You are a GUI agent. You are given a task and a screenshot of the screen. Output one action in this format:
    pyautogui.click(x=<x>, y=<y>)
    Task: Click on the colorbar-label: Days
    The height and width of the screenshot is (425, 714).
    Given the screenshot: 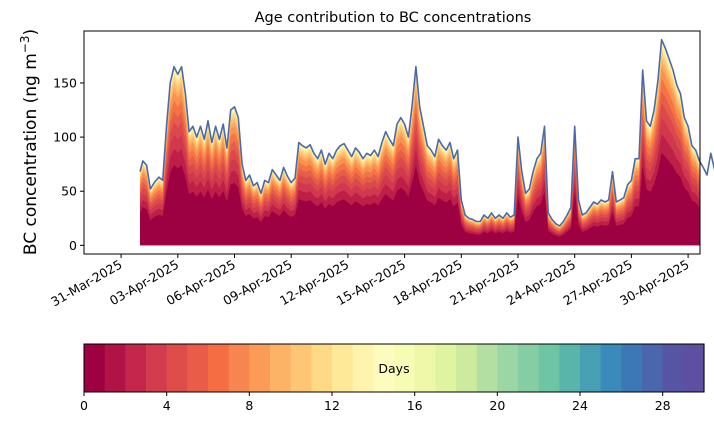 What is the action you would take?
    pyautogui.click(x=393, y=368)
    